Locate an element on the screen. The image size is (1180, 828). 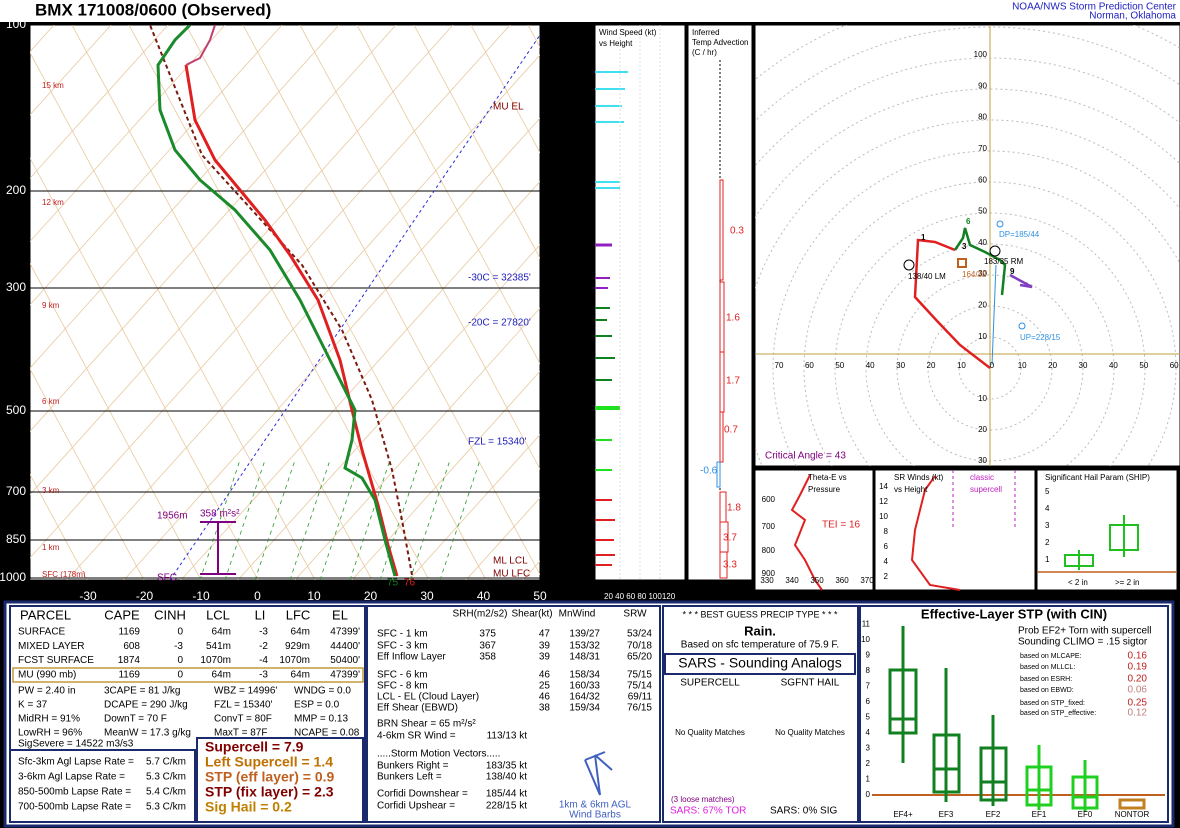
based: 0.12 is located at coordinates (1138, 713).